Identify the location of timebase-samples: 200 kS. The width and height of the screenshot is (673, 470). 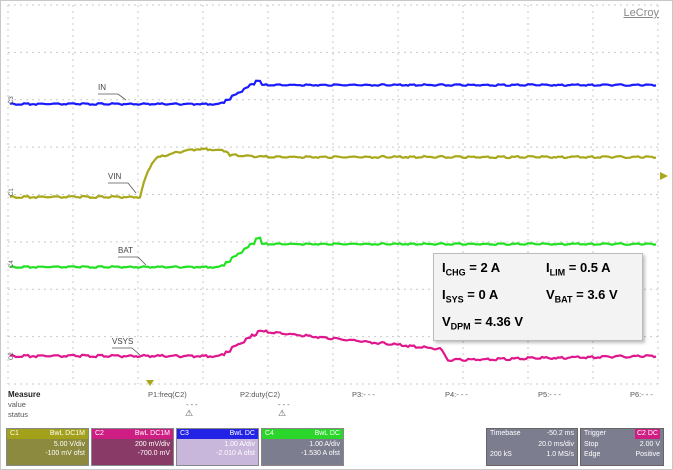
(501, 454).